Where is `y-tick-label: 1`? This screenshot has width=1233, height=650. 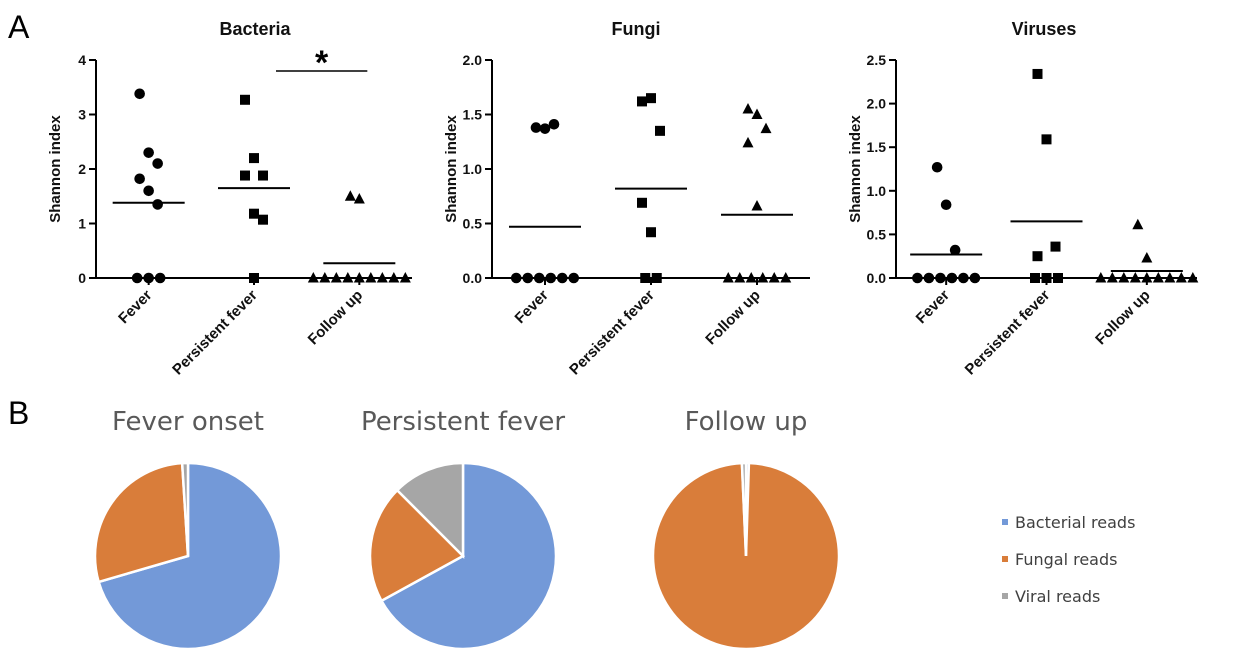 y-tick-label: 1 is located at coordinates (82, 224).